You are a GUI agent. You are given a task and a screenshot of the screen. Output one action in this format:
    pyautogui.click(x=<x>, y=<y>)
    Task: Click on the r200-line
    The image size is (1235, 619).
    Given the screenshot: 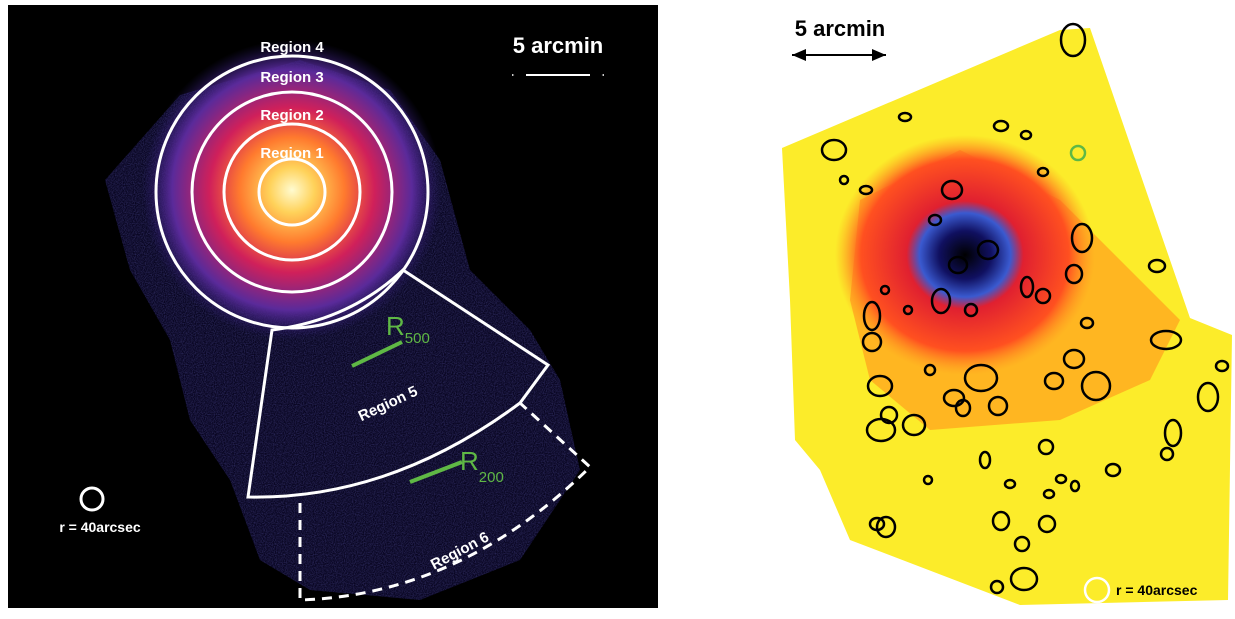 What is the action you would take?
    pyautogui.click(x=436, y=472)
    